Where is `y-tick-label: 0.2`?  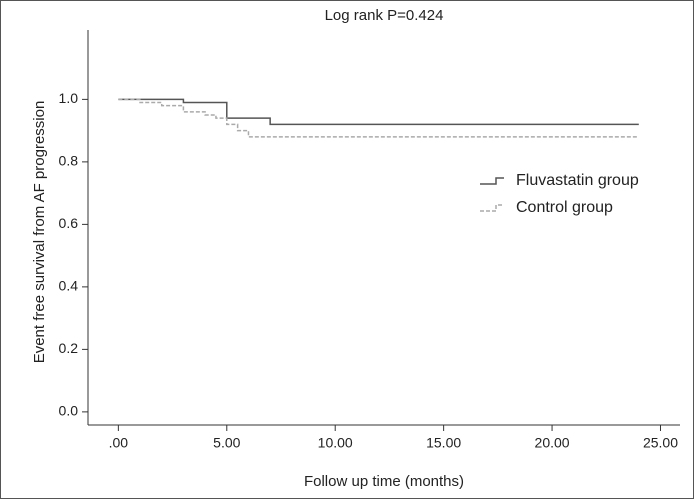
y-tick-label: 0.2 is located at coordinates (69, 348).